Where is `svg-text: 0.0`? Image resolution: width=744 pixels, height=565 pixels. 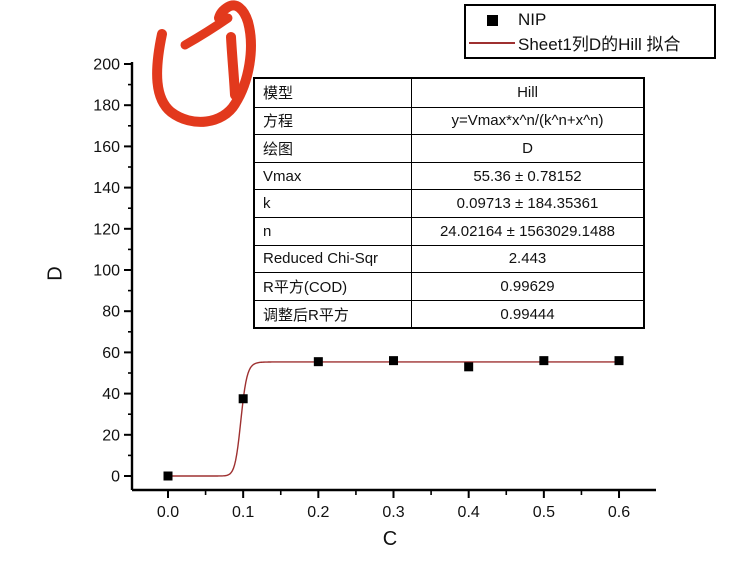
svg-text: 0.0 is located at coordinates (168, 512).